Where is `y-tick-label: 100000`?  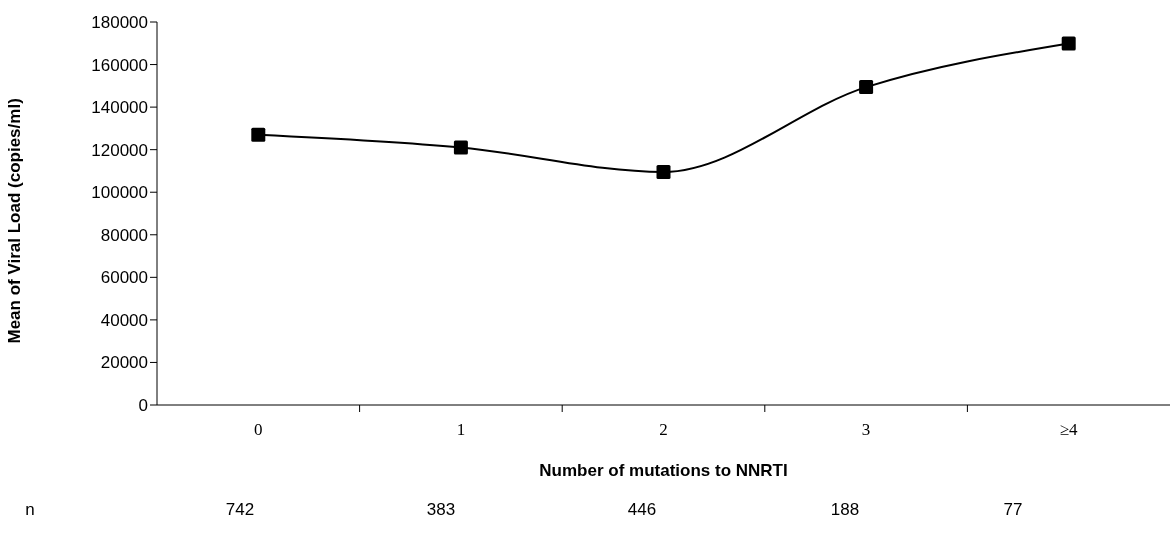
y-tick-label: 100000 is located at coordinates (119, 193).